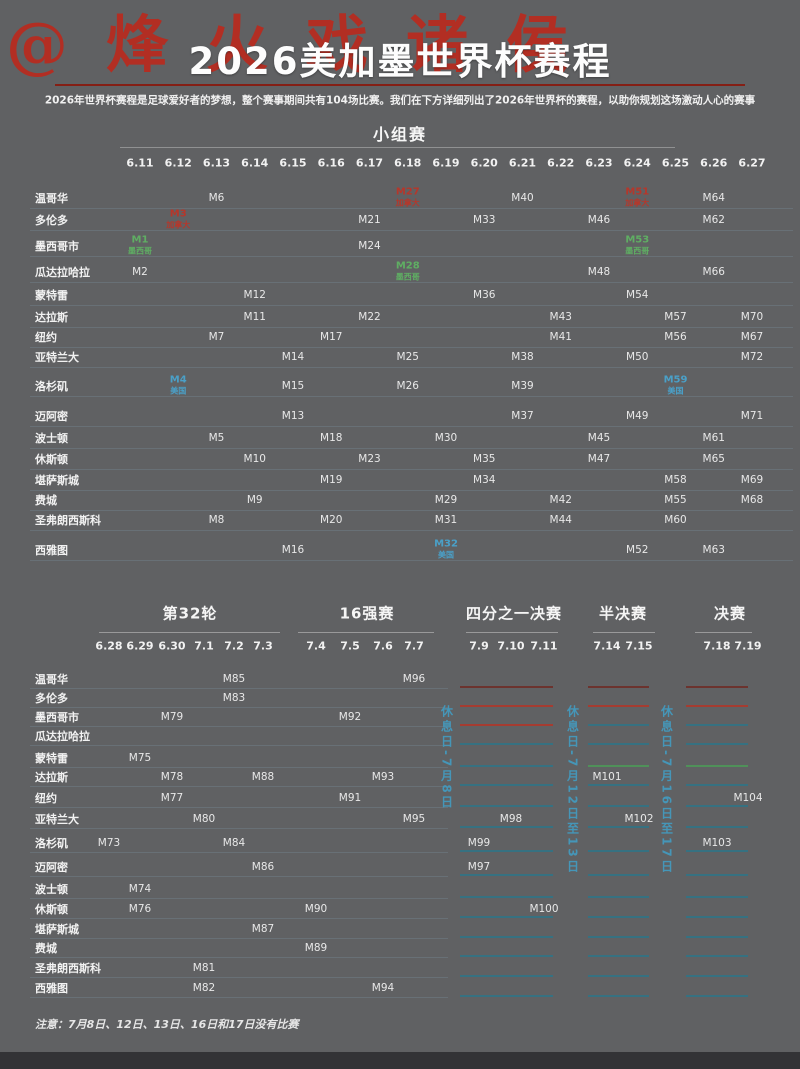  What do you see at coordinates (400, 1060) in the screenshot?
I see `bottom-dark-band` at bounding box center [400, 1060].